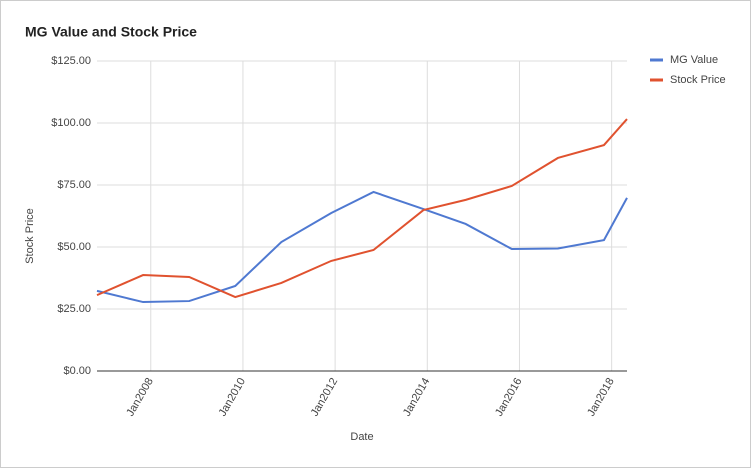 The width and height of the screenshot is (751, 468). I want to click on y-tick-label: $75.00, so click(74, 185).